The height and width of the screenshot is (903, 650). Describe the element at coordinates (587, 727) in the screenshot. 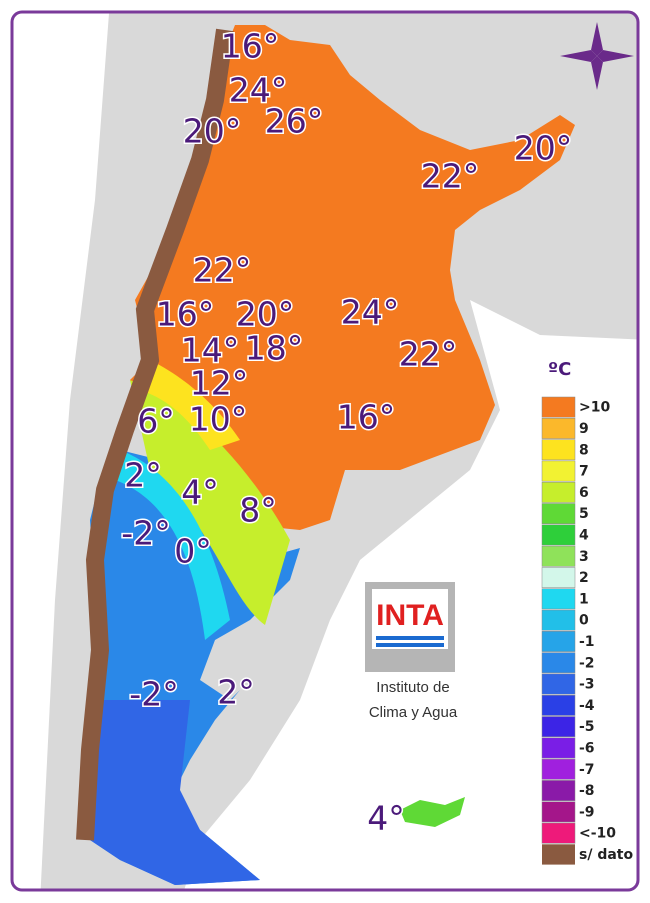

I see `legend-label: -5` at that location.